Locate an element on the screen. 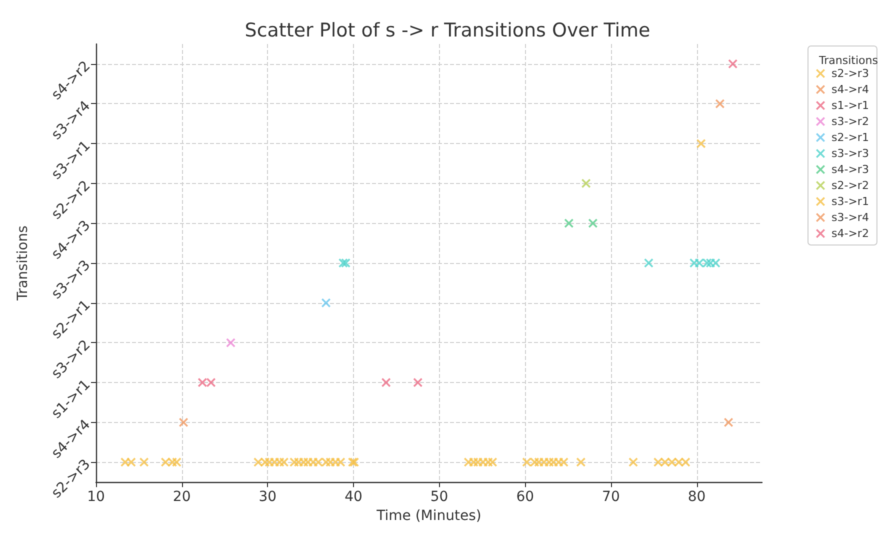 Image resolution: width=895 pixels, height=536 pixels. legend-label: s2->r3 is located at coordinates (850, 73).